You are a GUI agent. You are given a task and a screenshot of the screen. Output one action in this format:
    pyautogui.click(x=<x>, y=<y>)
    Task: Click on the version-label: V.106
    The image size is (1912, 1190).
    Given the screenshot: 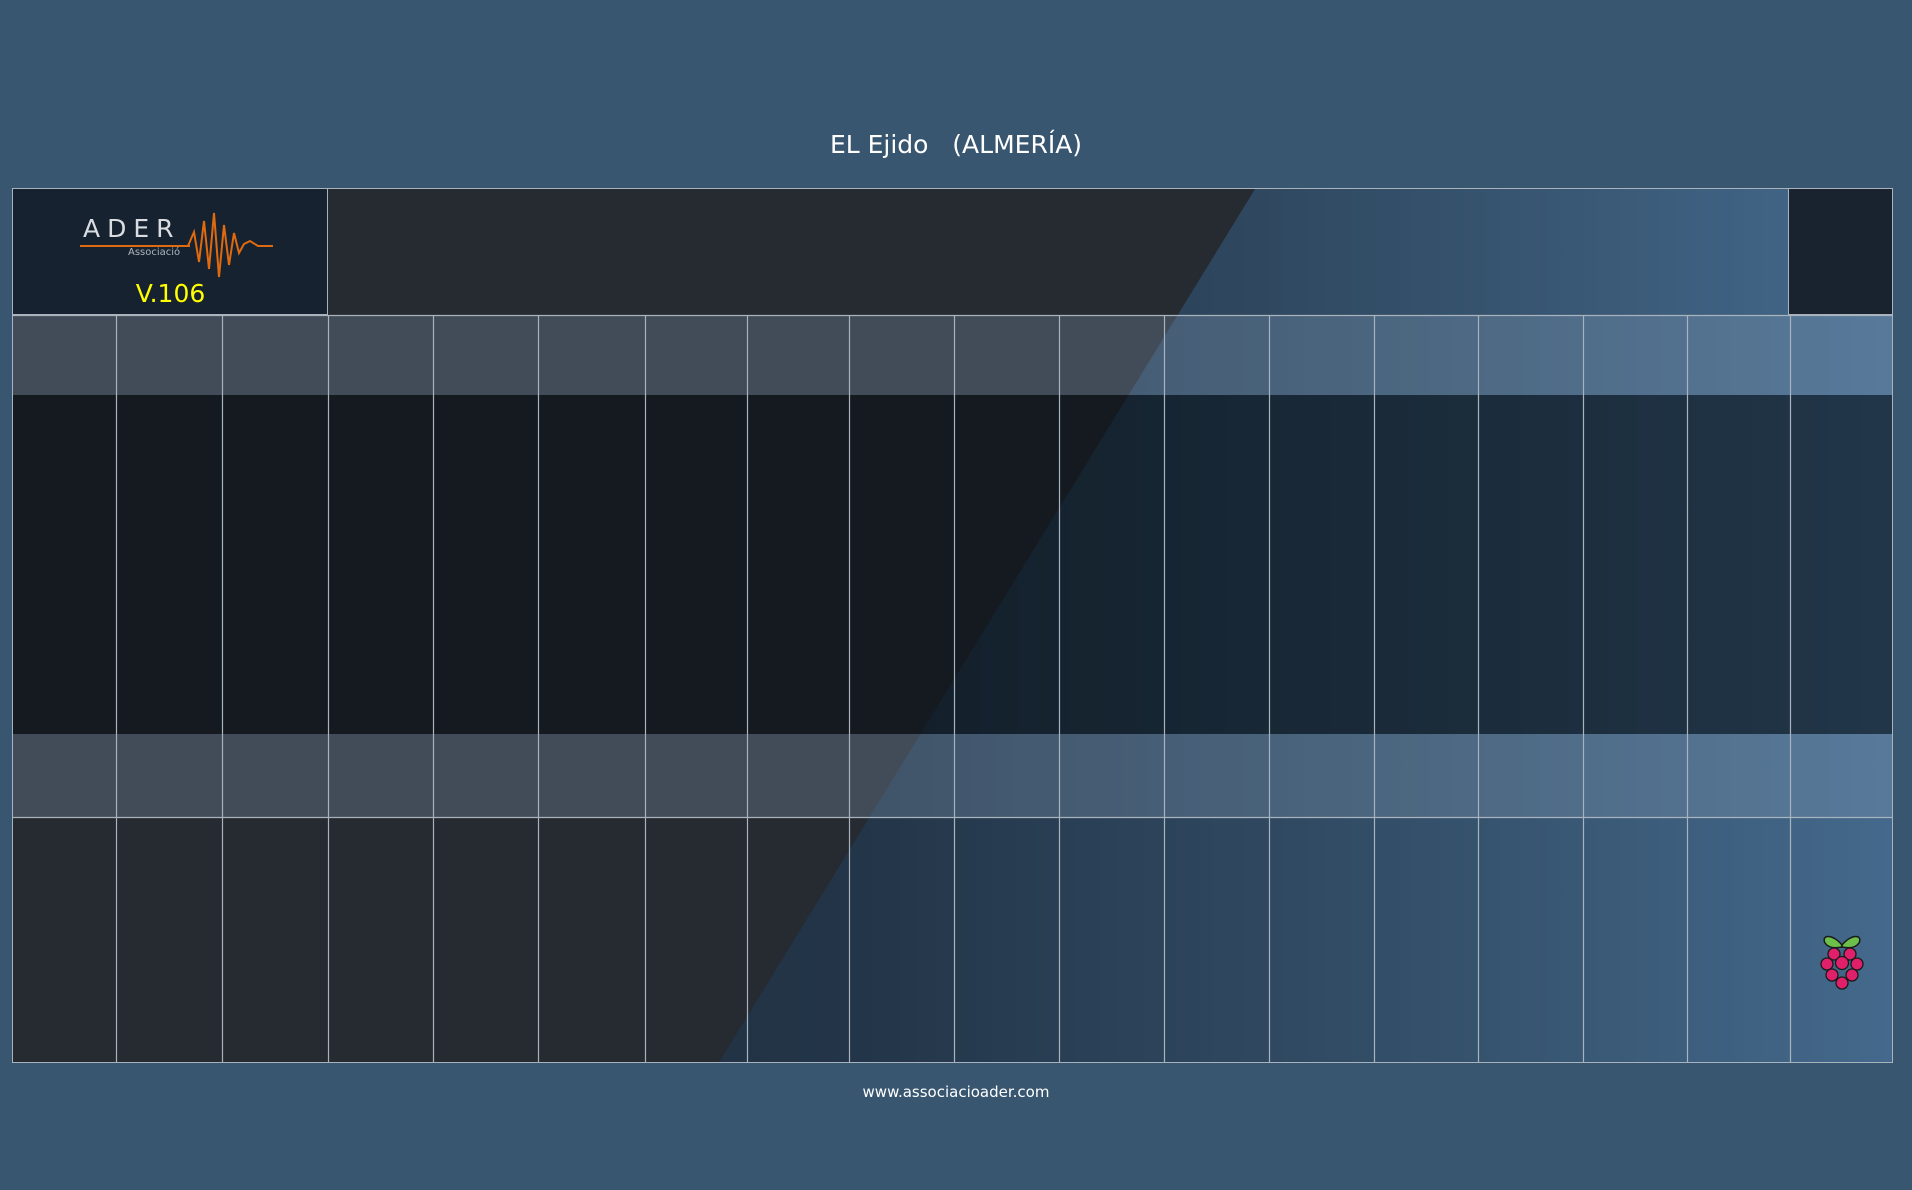 What is the action you would take?
    pyautogui.click(x=170, y=293)
    